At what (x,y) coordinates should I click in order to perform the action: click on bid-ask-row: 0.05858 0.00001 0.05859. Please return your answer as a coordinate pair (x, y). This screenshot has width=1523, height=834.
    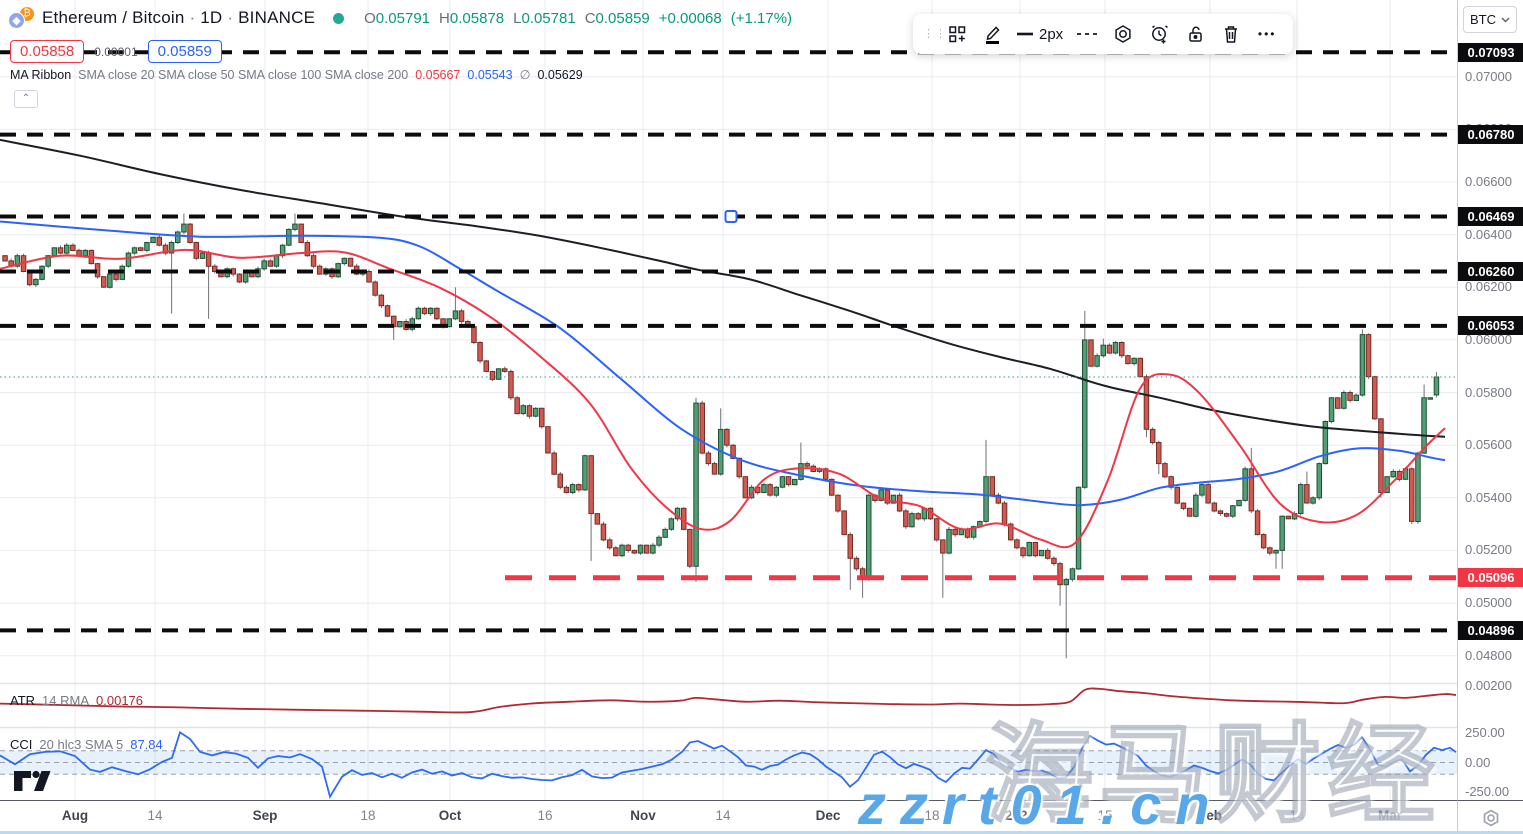
    Looking at the image, I should click on (116, 51).